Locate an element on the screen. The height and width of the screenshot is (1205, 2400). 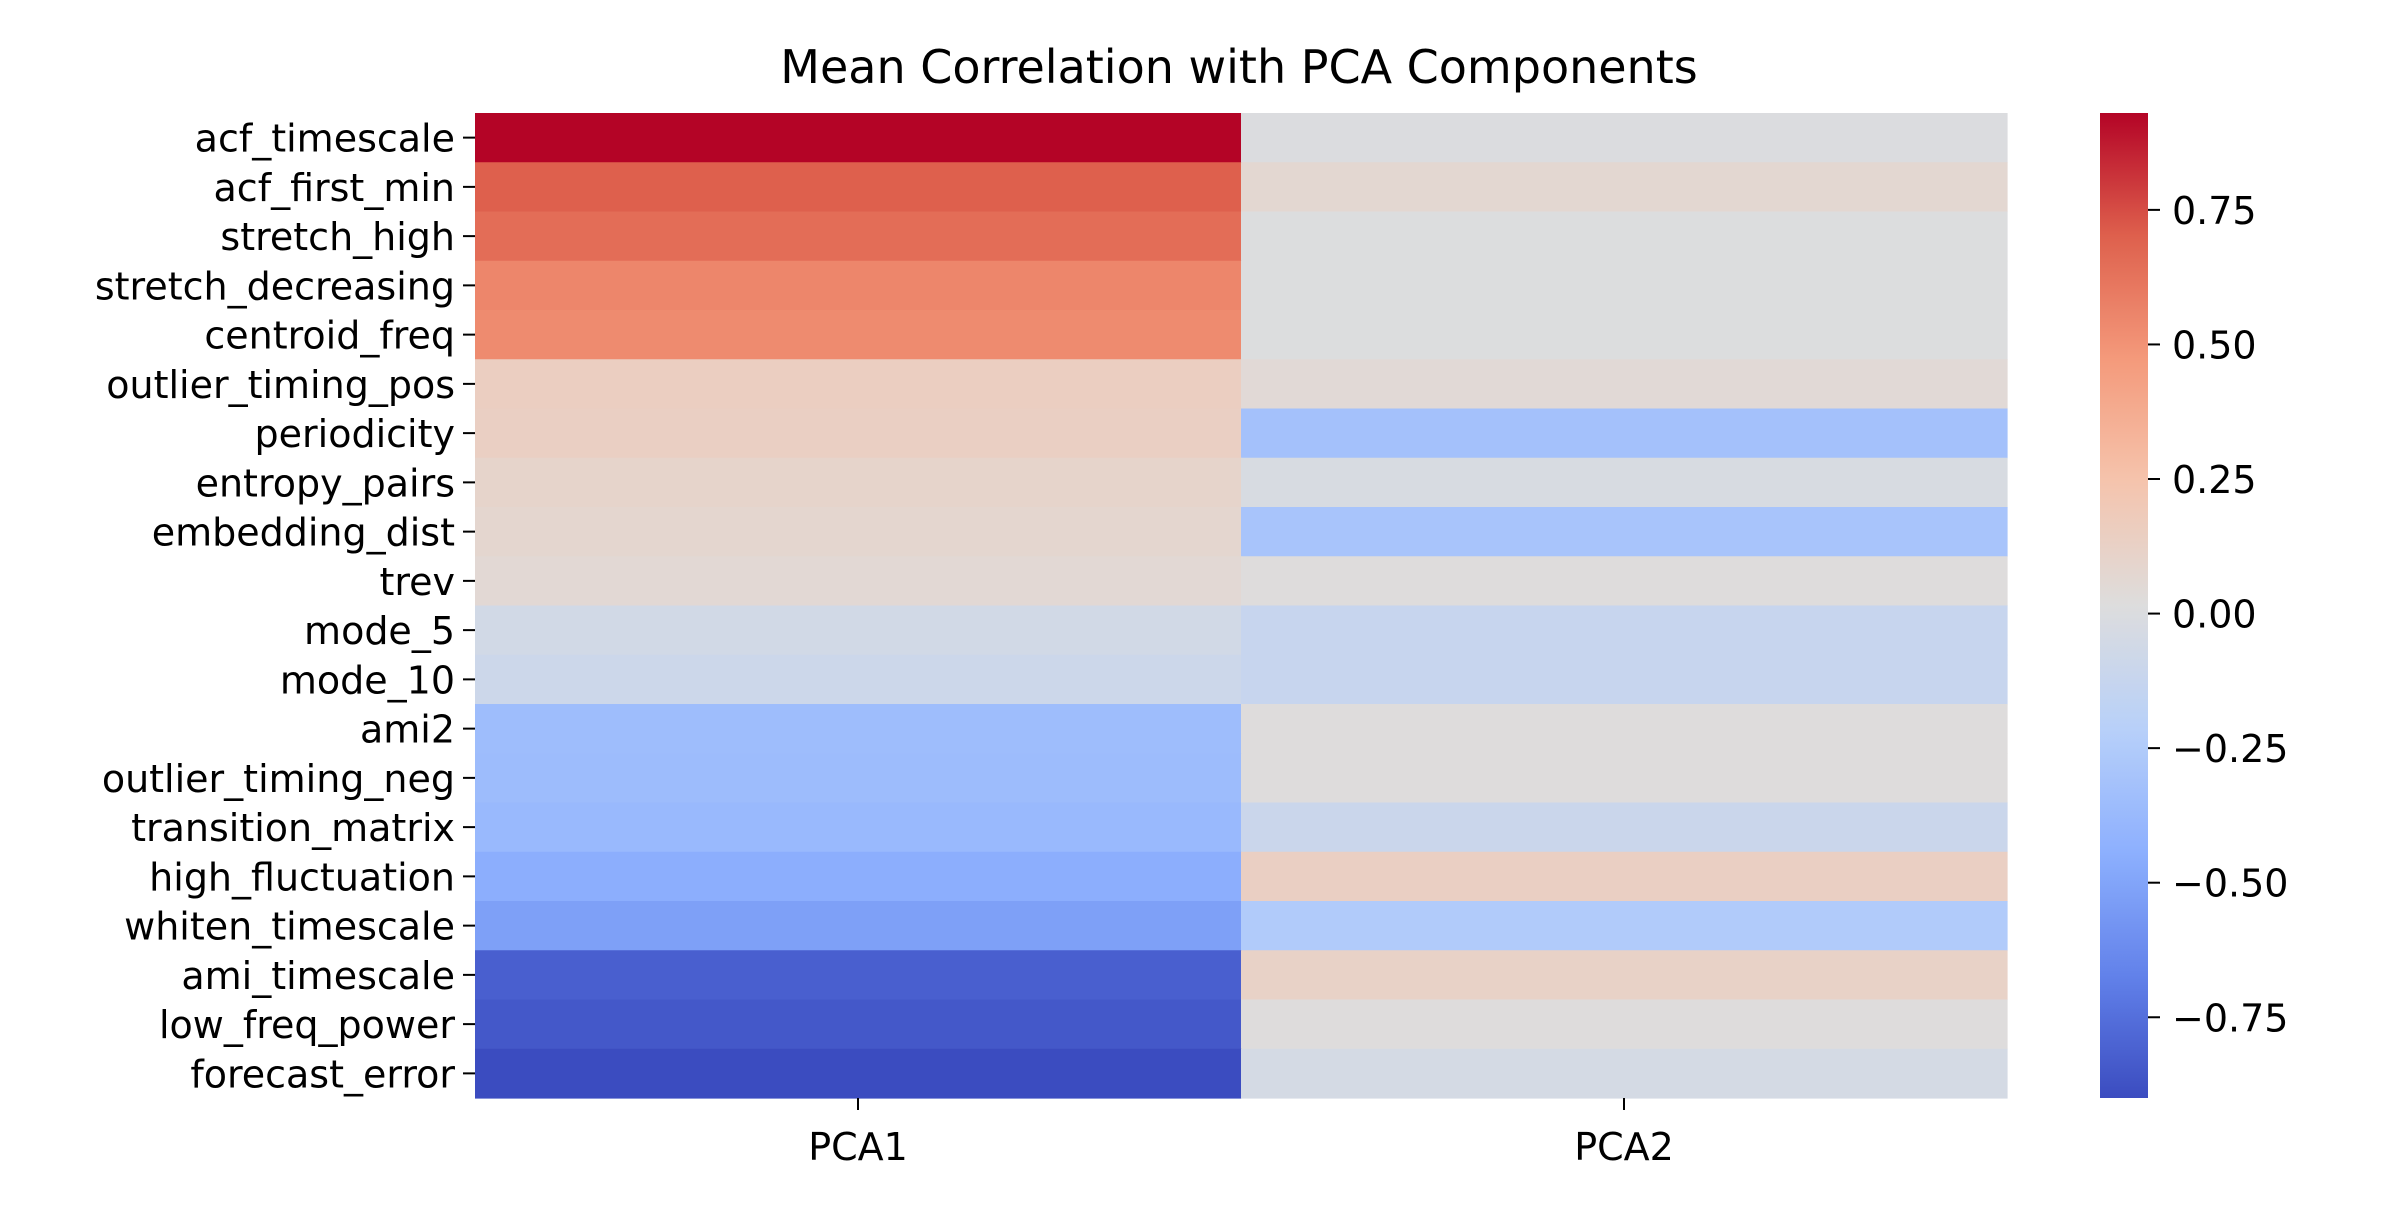
heatmap-cell-whiten_timescale-PCA1 is located at coordinates (858, 926).